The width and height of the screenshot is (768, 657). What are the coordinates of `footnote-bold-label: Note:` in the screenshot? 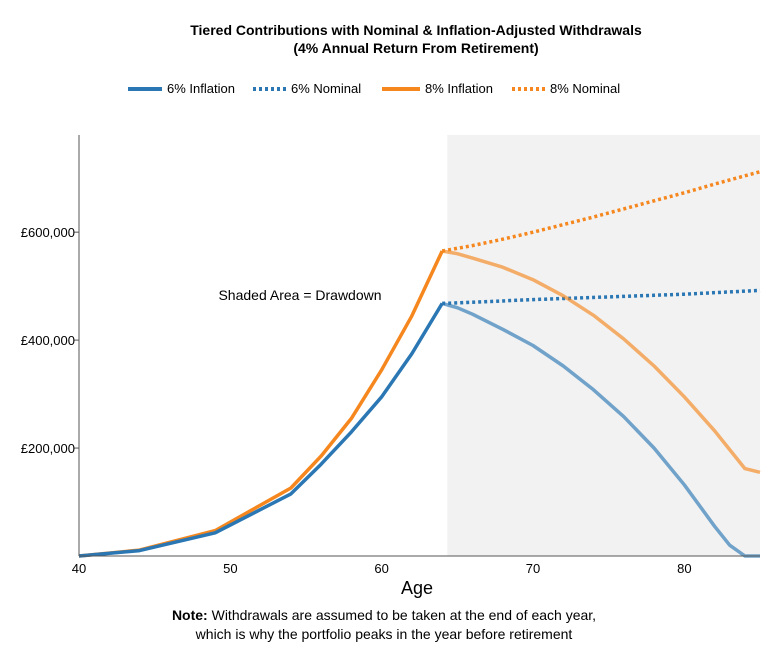 It's located at (189, 615).